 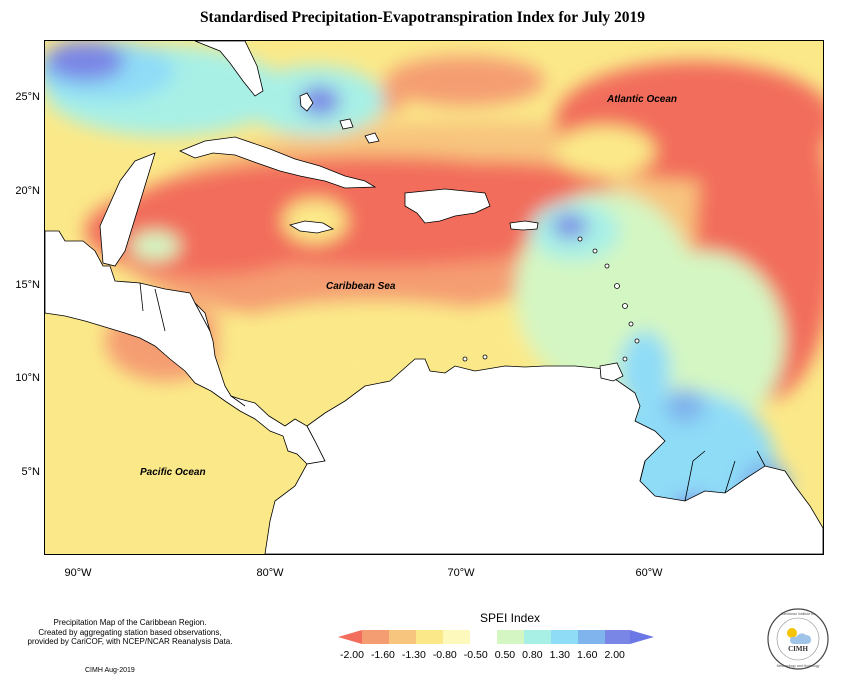 What do you see at coordinates (642, 99) in the screenshot?
I see `atlantic-ocean-label: Atlantic Ocean` at bounding box center [642, 99].